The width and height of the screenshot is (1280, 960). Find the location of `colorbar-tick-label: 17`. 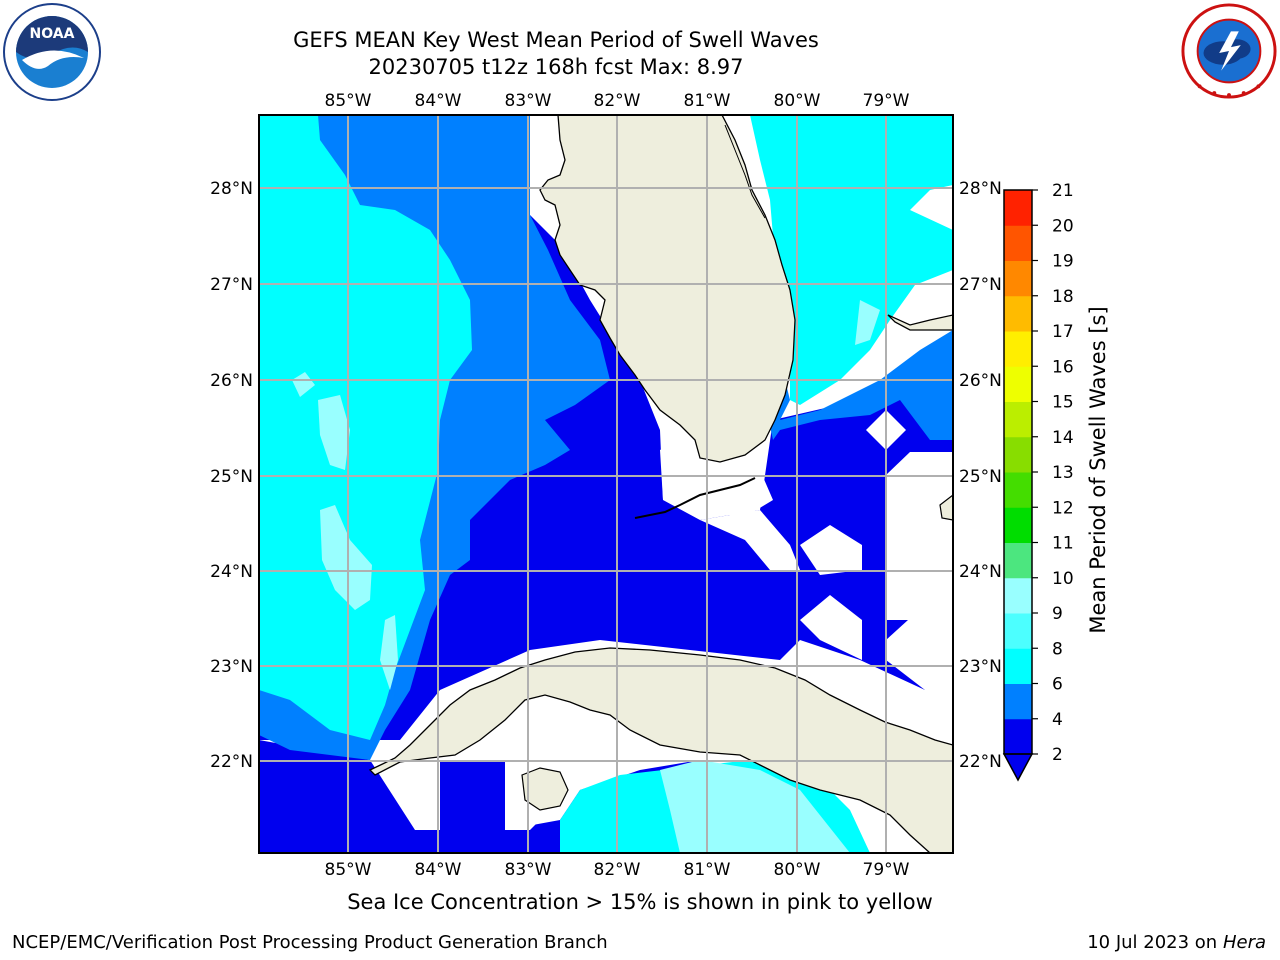

colorbar-tick-label: 17 is located at coordinates (1063, 332).